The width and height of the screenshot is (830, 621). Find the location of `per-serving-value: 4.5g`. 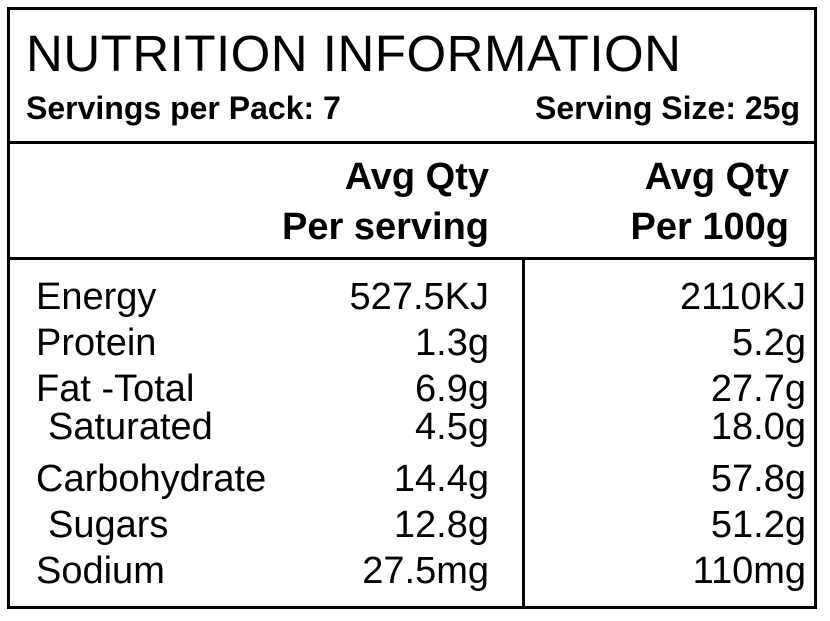

per-serving-value: 4.5g is located at coordinates (452, 427).